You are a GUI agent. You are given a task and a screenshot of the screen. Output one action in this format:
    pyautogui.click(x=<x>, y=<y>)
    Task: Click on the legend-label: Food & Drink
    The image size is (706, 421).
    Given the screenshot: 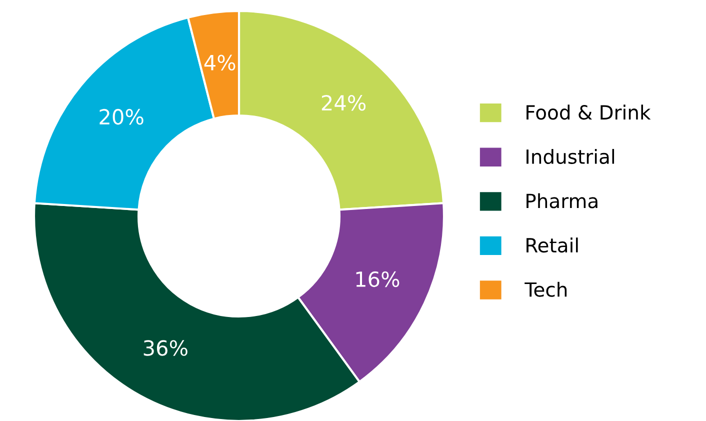 What is the action you would take?
    pyautogui.click(x=588, y=112)
    